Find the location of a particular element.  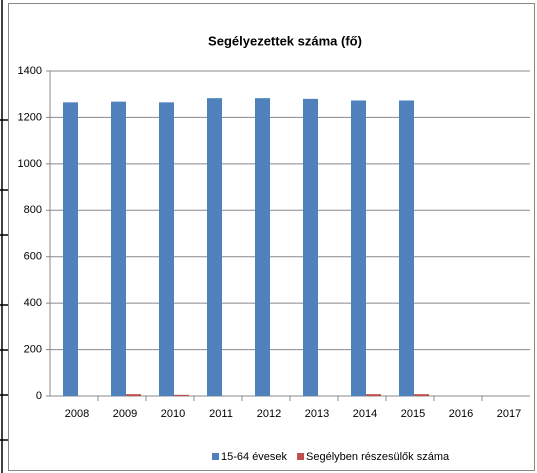

x-tick-label: 2012 is located at coordinates (269, 414).